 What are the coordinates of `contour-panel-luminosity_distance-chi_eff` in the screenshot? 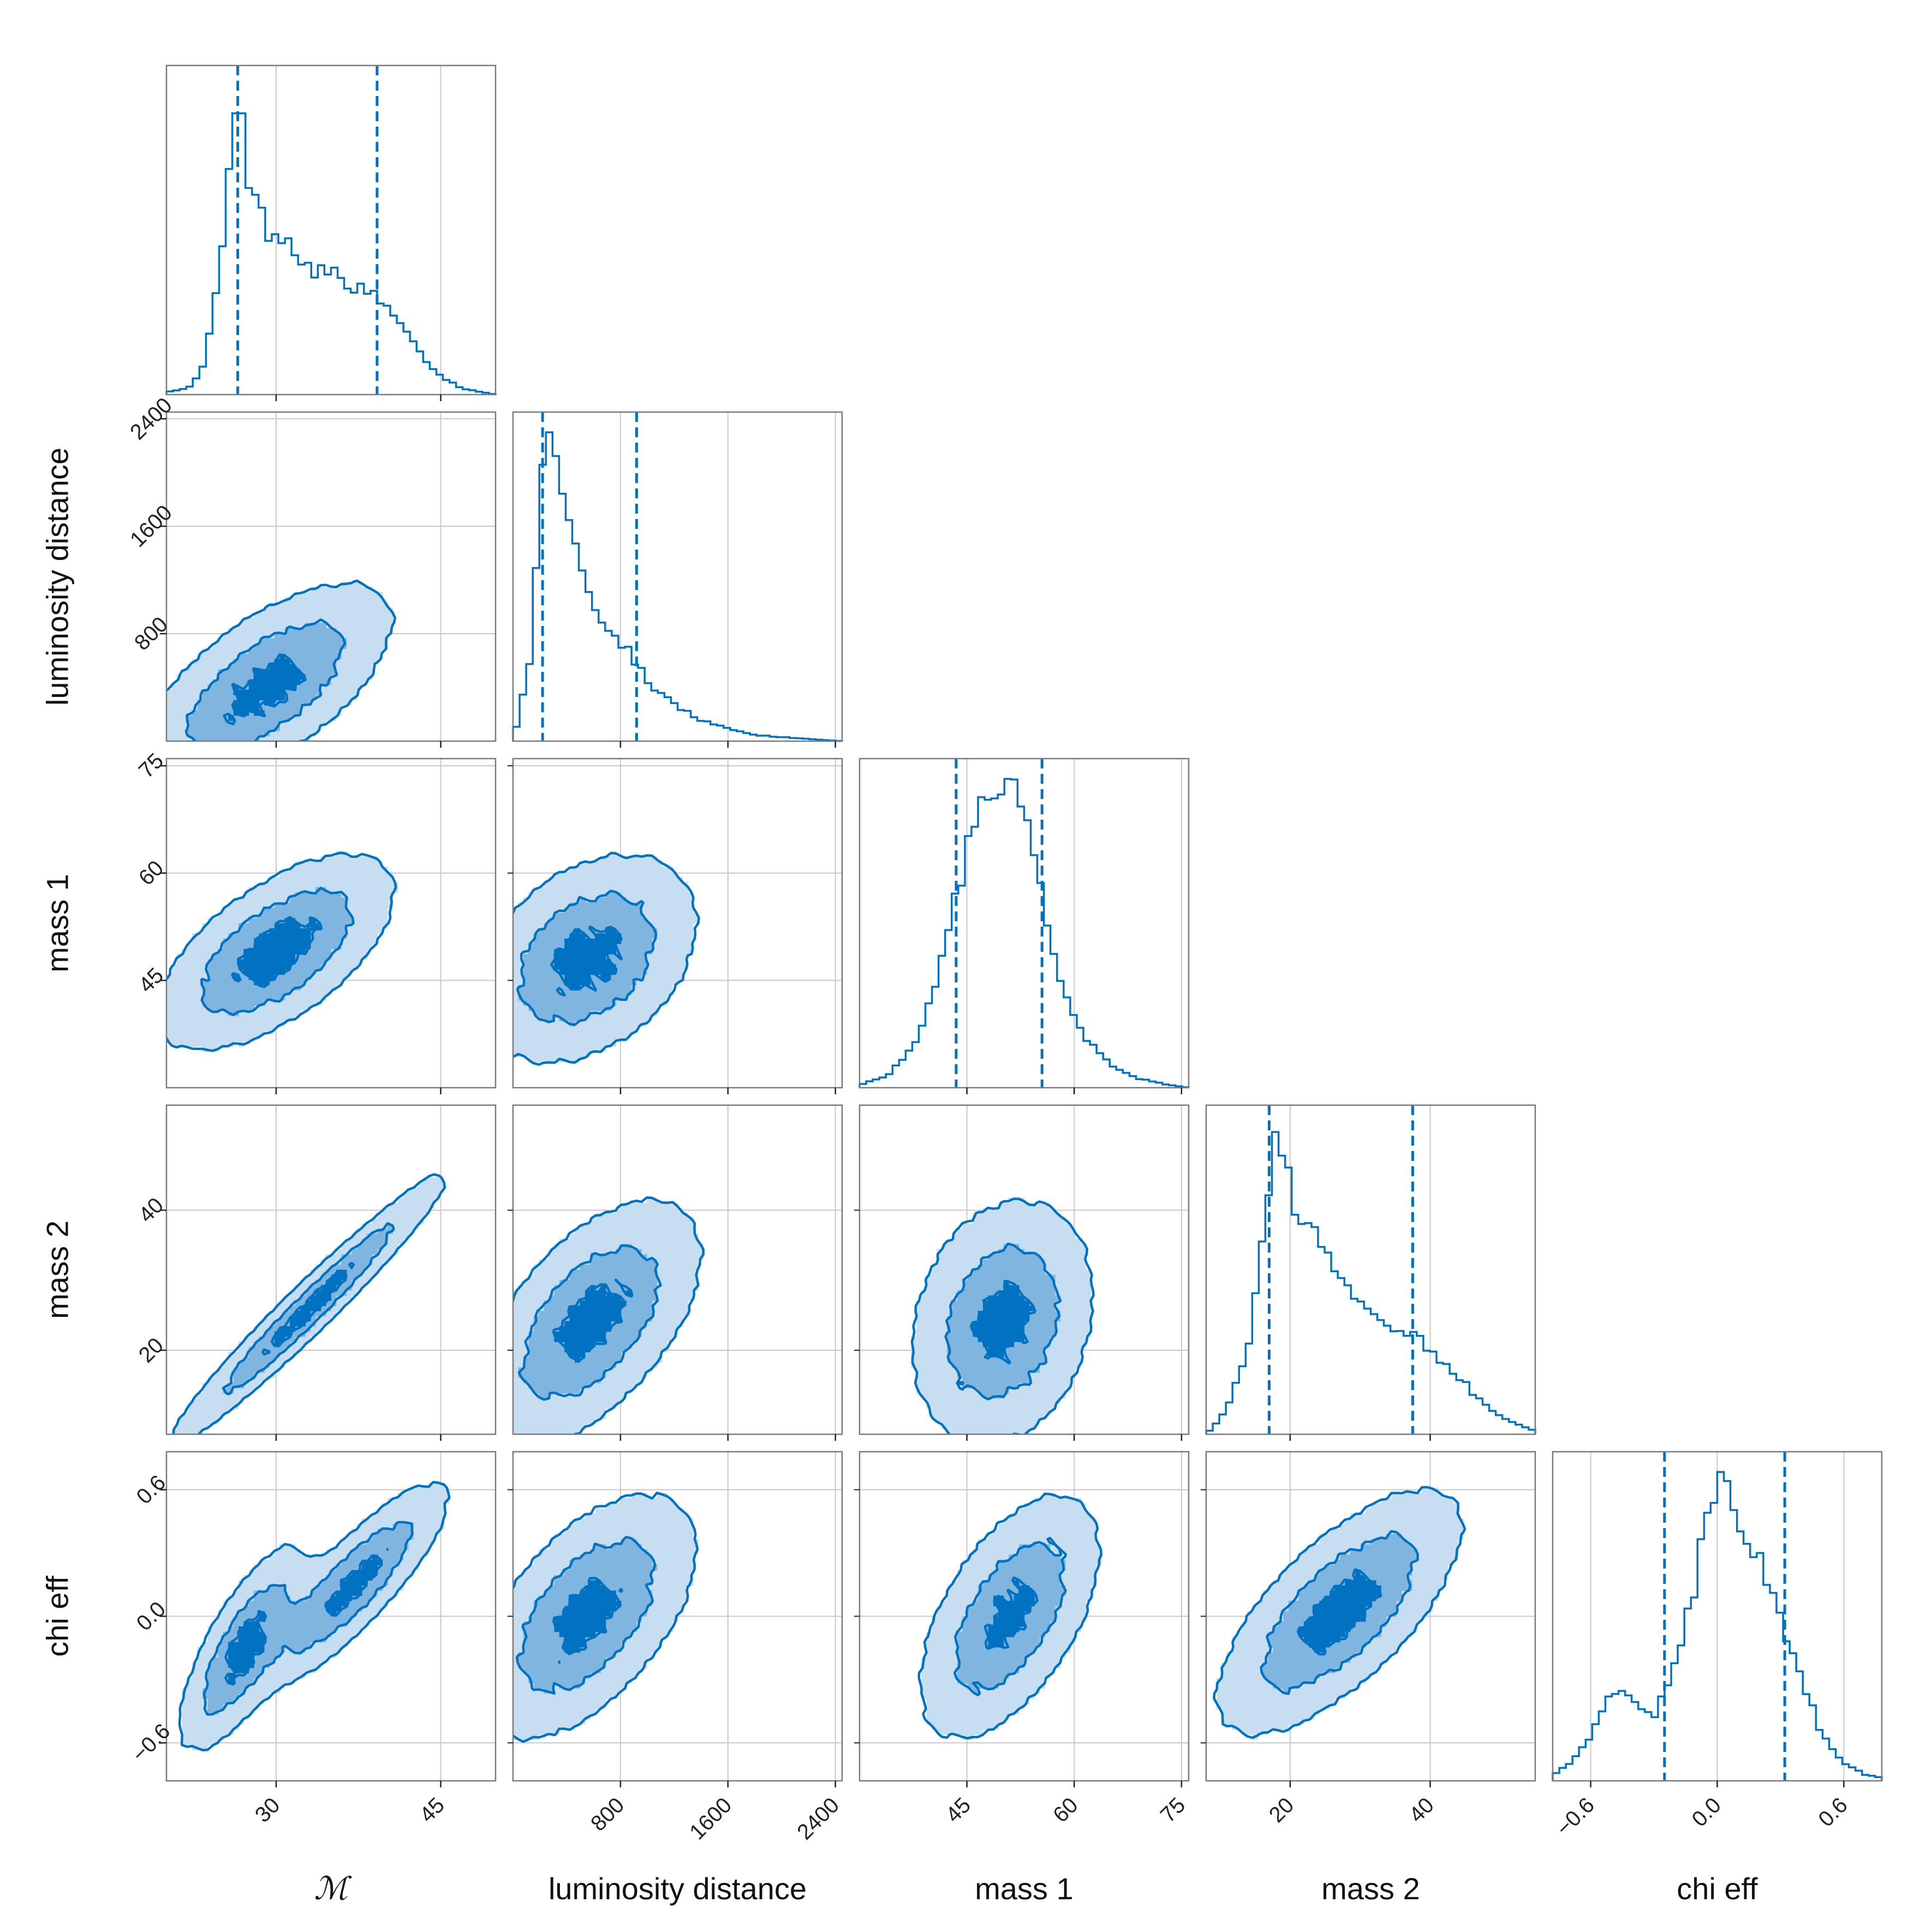 It's located at (677, 1616).